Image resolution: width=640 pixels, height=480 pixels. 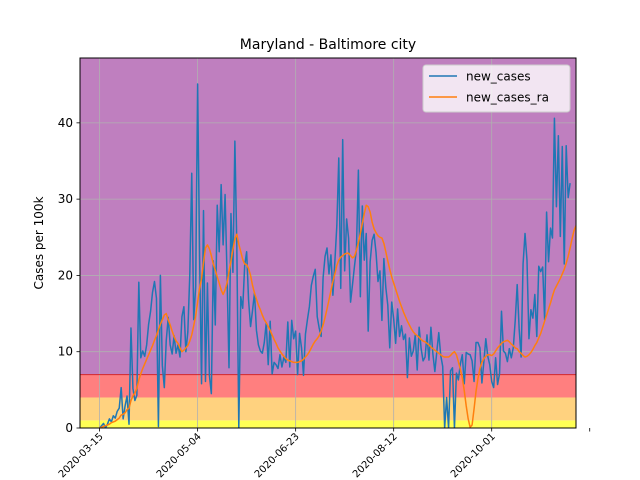 What do you see at coordinates (65, 275) in the screenshot?
I see `y-tick-label-2: 20` at bounding box center [65, 275].